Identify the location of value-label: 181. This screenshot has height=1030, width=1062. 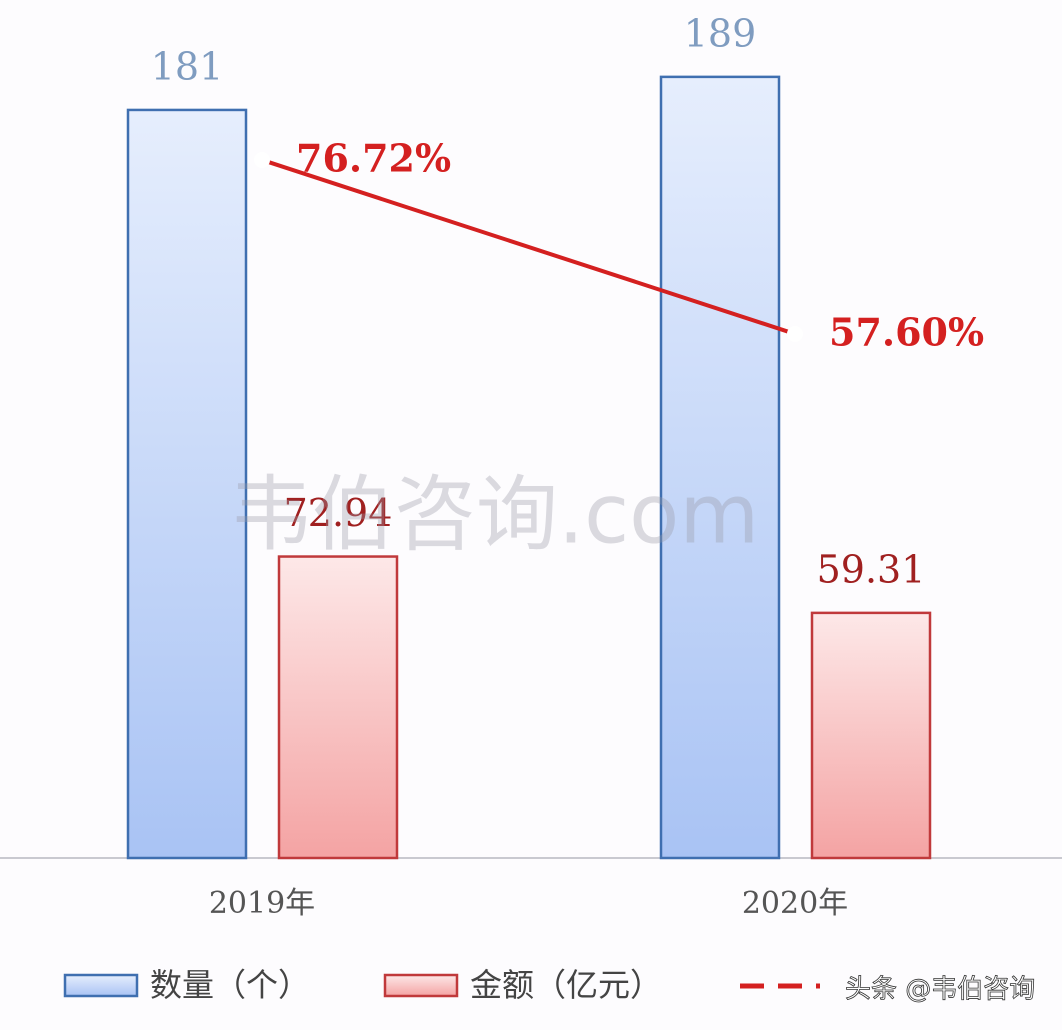
(187, 66).